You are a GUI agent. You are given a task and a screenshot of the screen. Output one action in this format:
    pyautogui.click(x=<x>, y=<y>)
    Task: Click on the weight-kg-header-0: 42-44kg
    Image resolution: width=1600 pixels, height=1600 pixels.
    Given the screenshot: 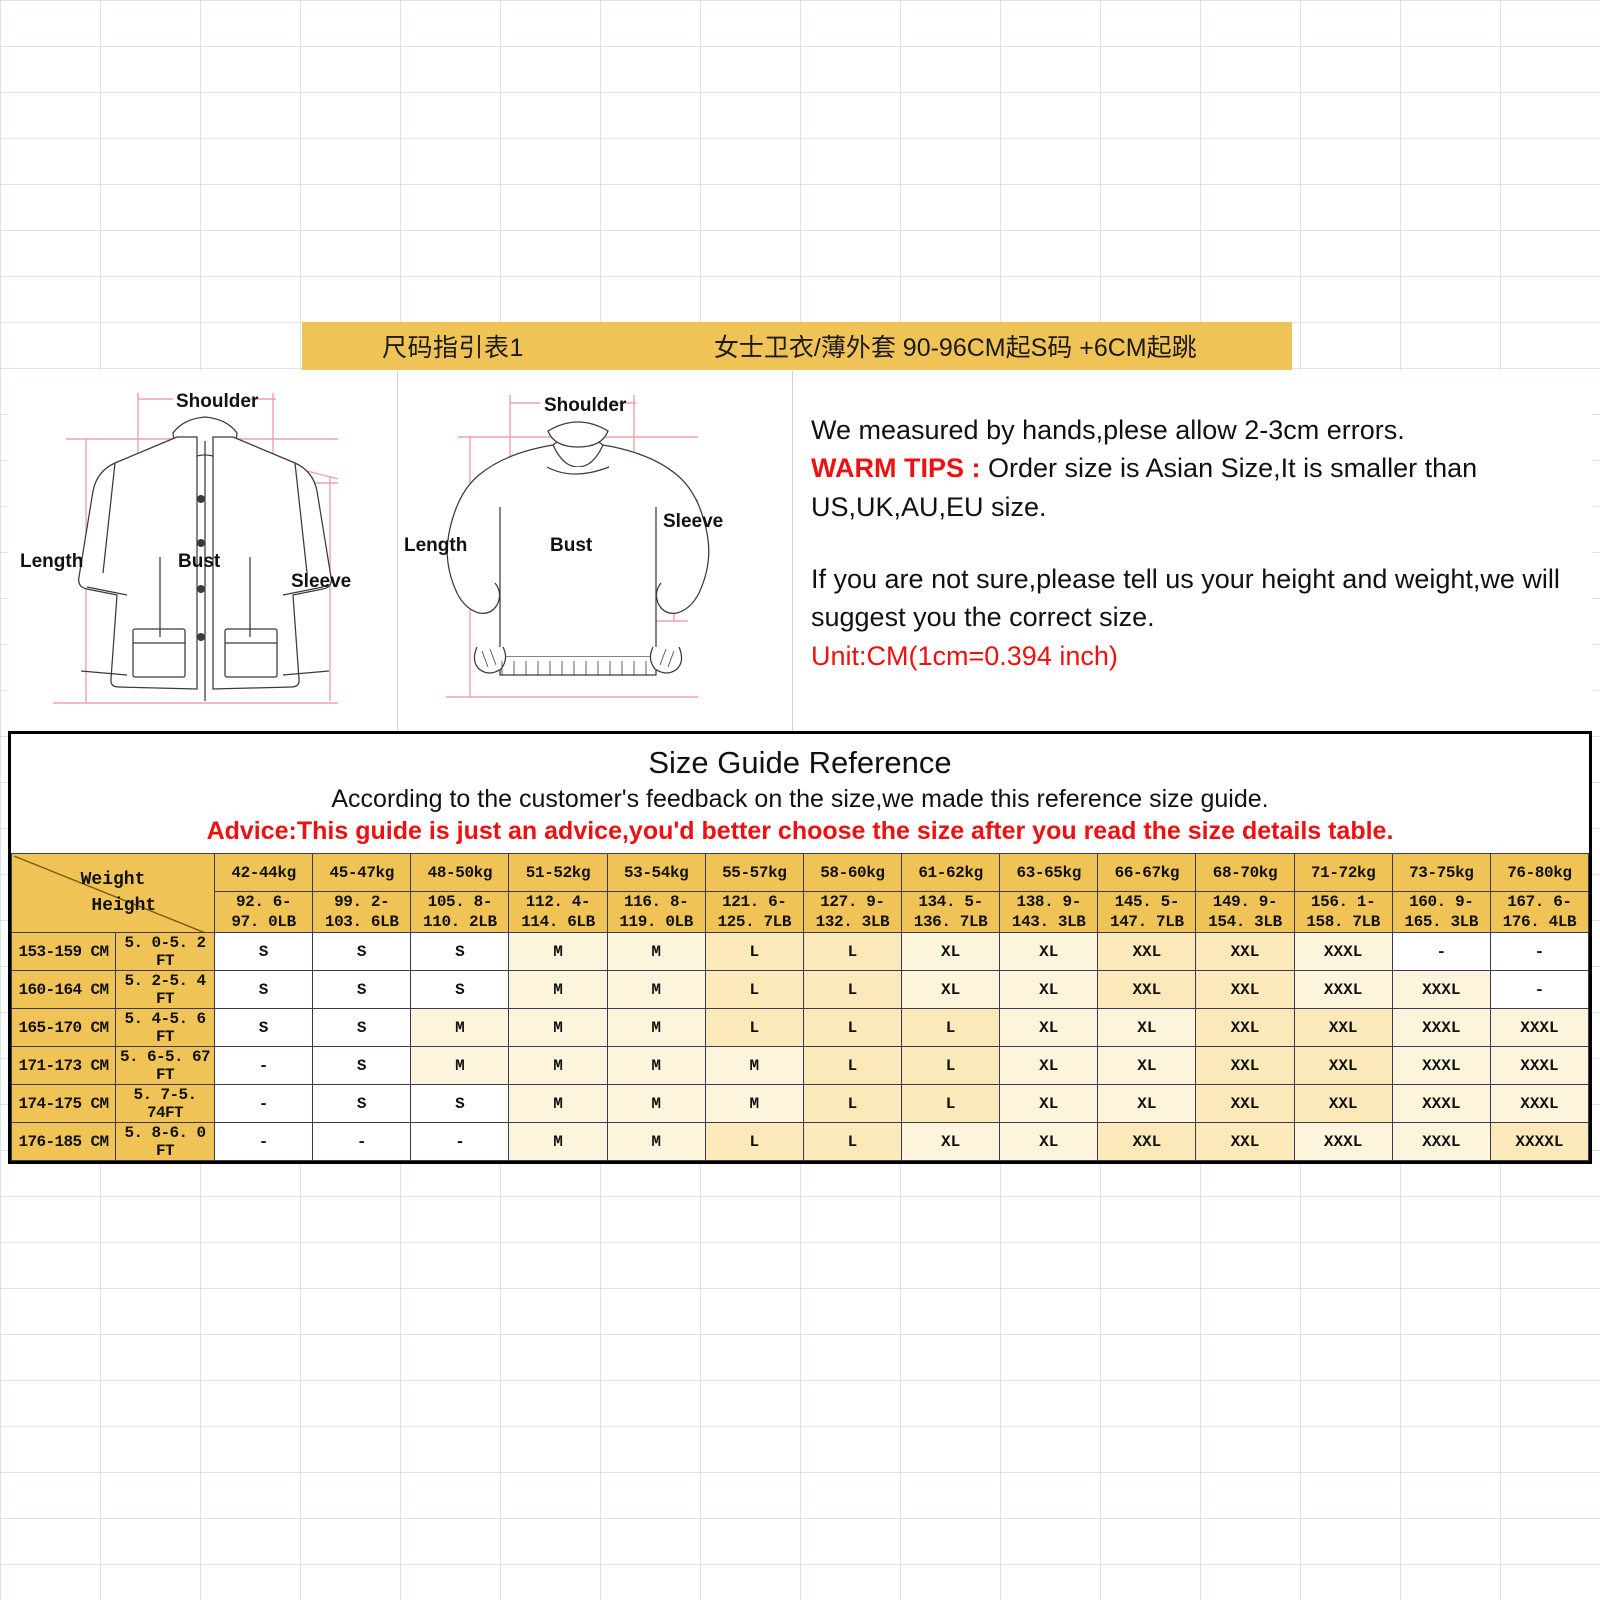 What is the action you would take?
    pyautogui.click(x=264, y=872)
    